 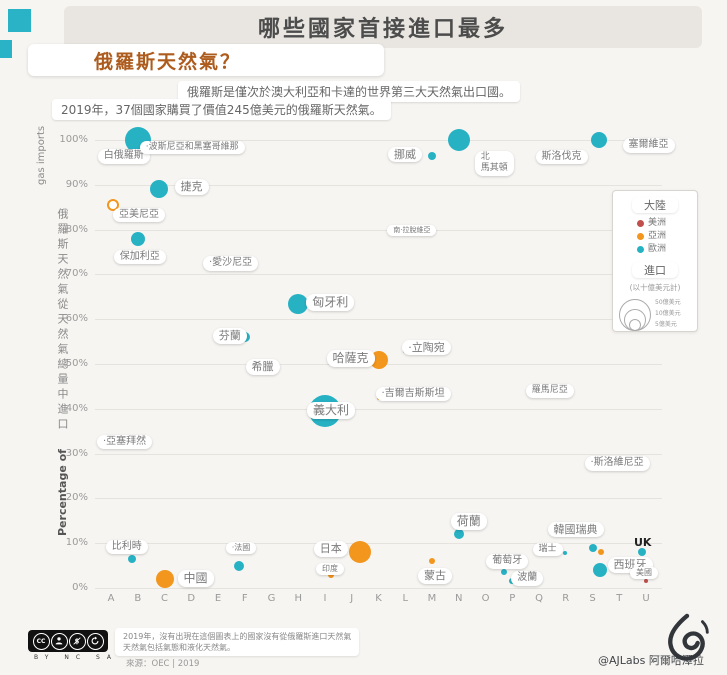 I want to click on x-axis-tick: L, so click(x=405, y=598).